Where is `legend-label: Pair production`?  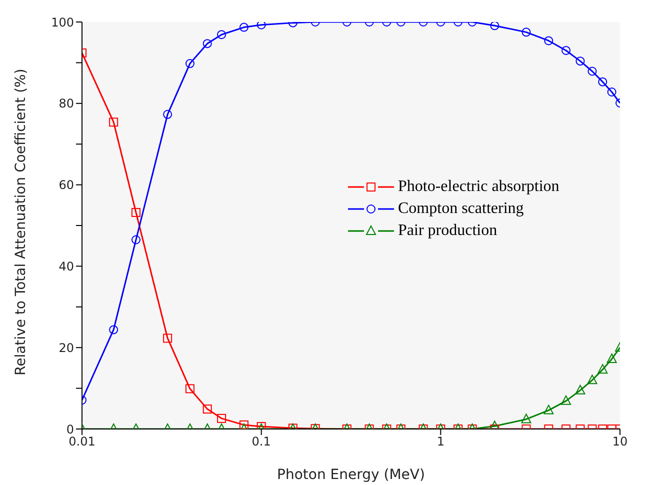
legend-label: Pair production is located at coordinates (448, 231).